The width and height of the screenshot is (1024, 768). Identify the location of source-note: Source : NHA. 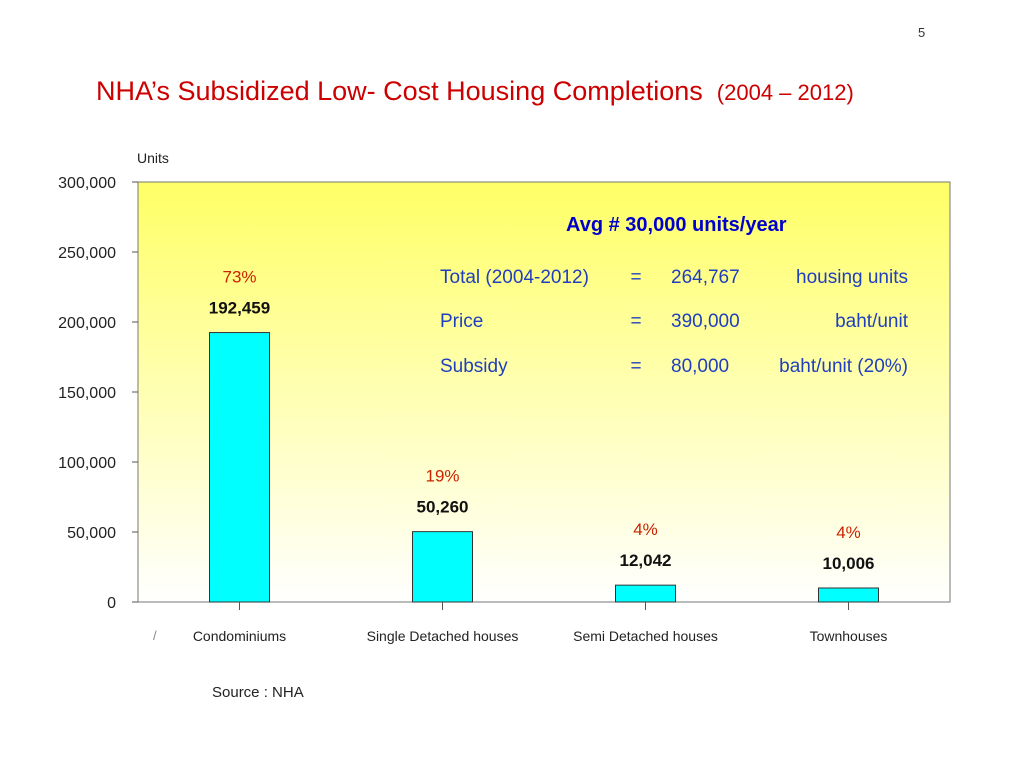
(258, 692).